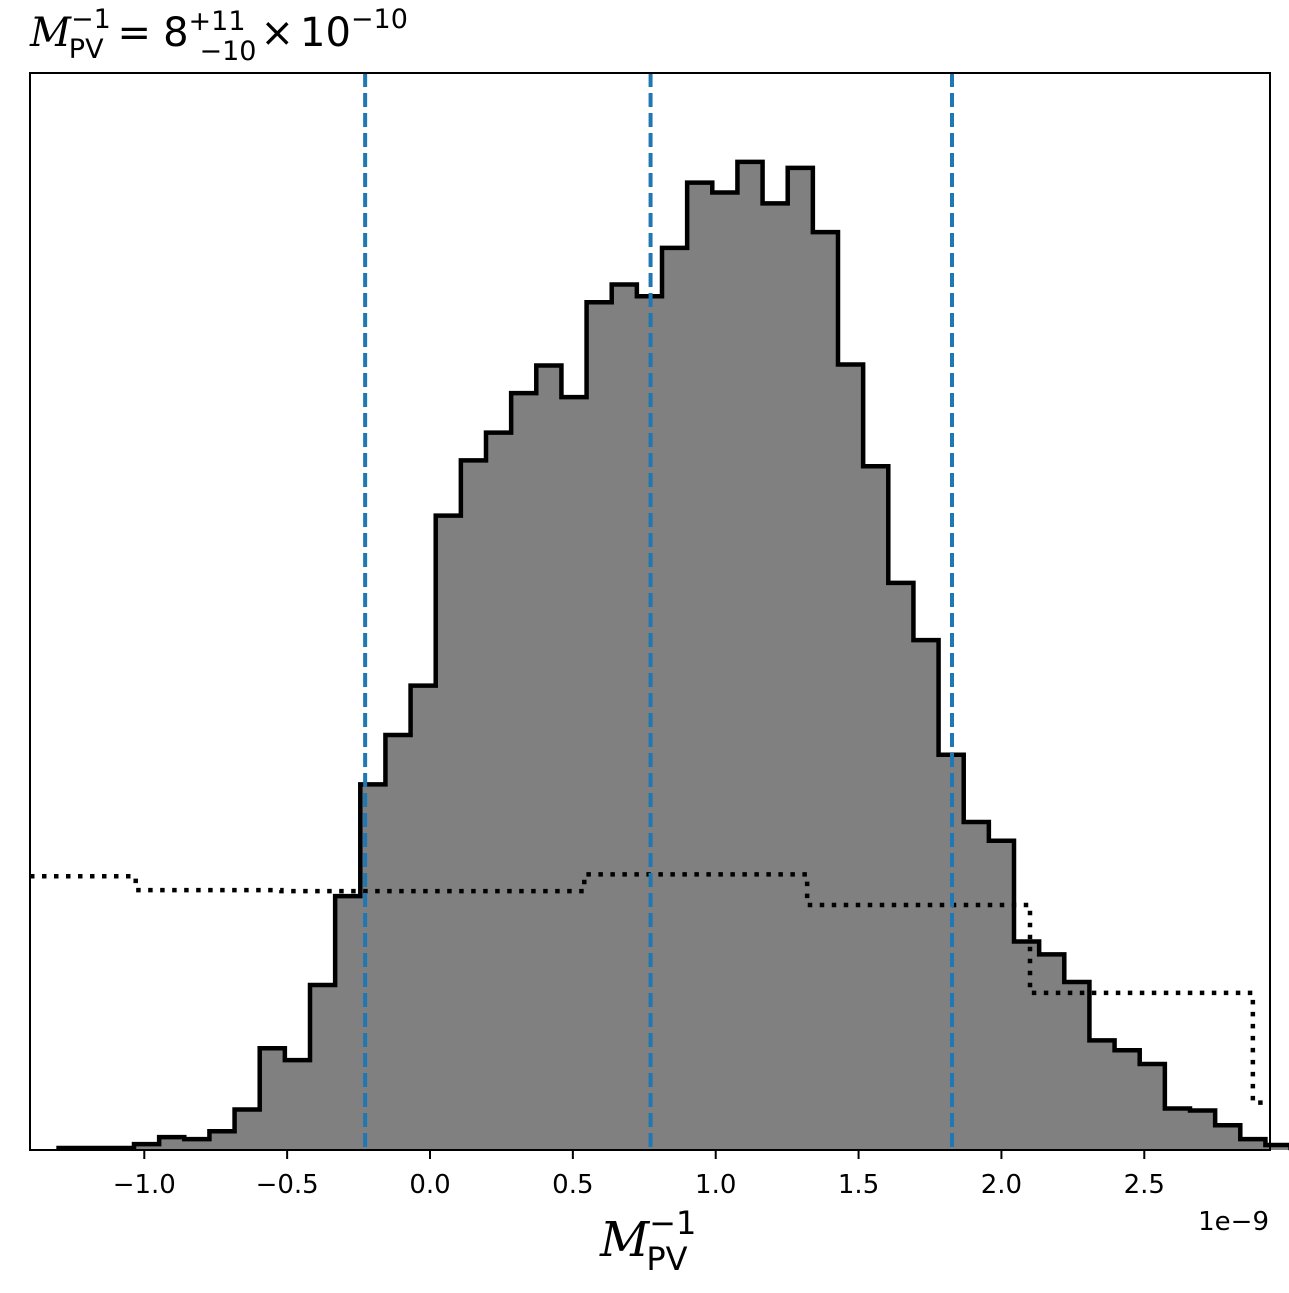 This screenshot has width=1289, height=1293. I want to click on xlabel-sub: PV, so click(666, 1259).